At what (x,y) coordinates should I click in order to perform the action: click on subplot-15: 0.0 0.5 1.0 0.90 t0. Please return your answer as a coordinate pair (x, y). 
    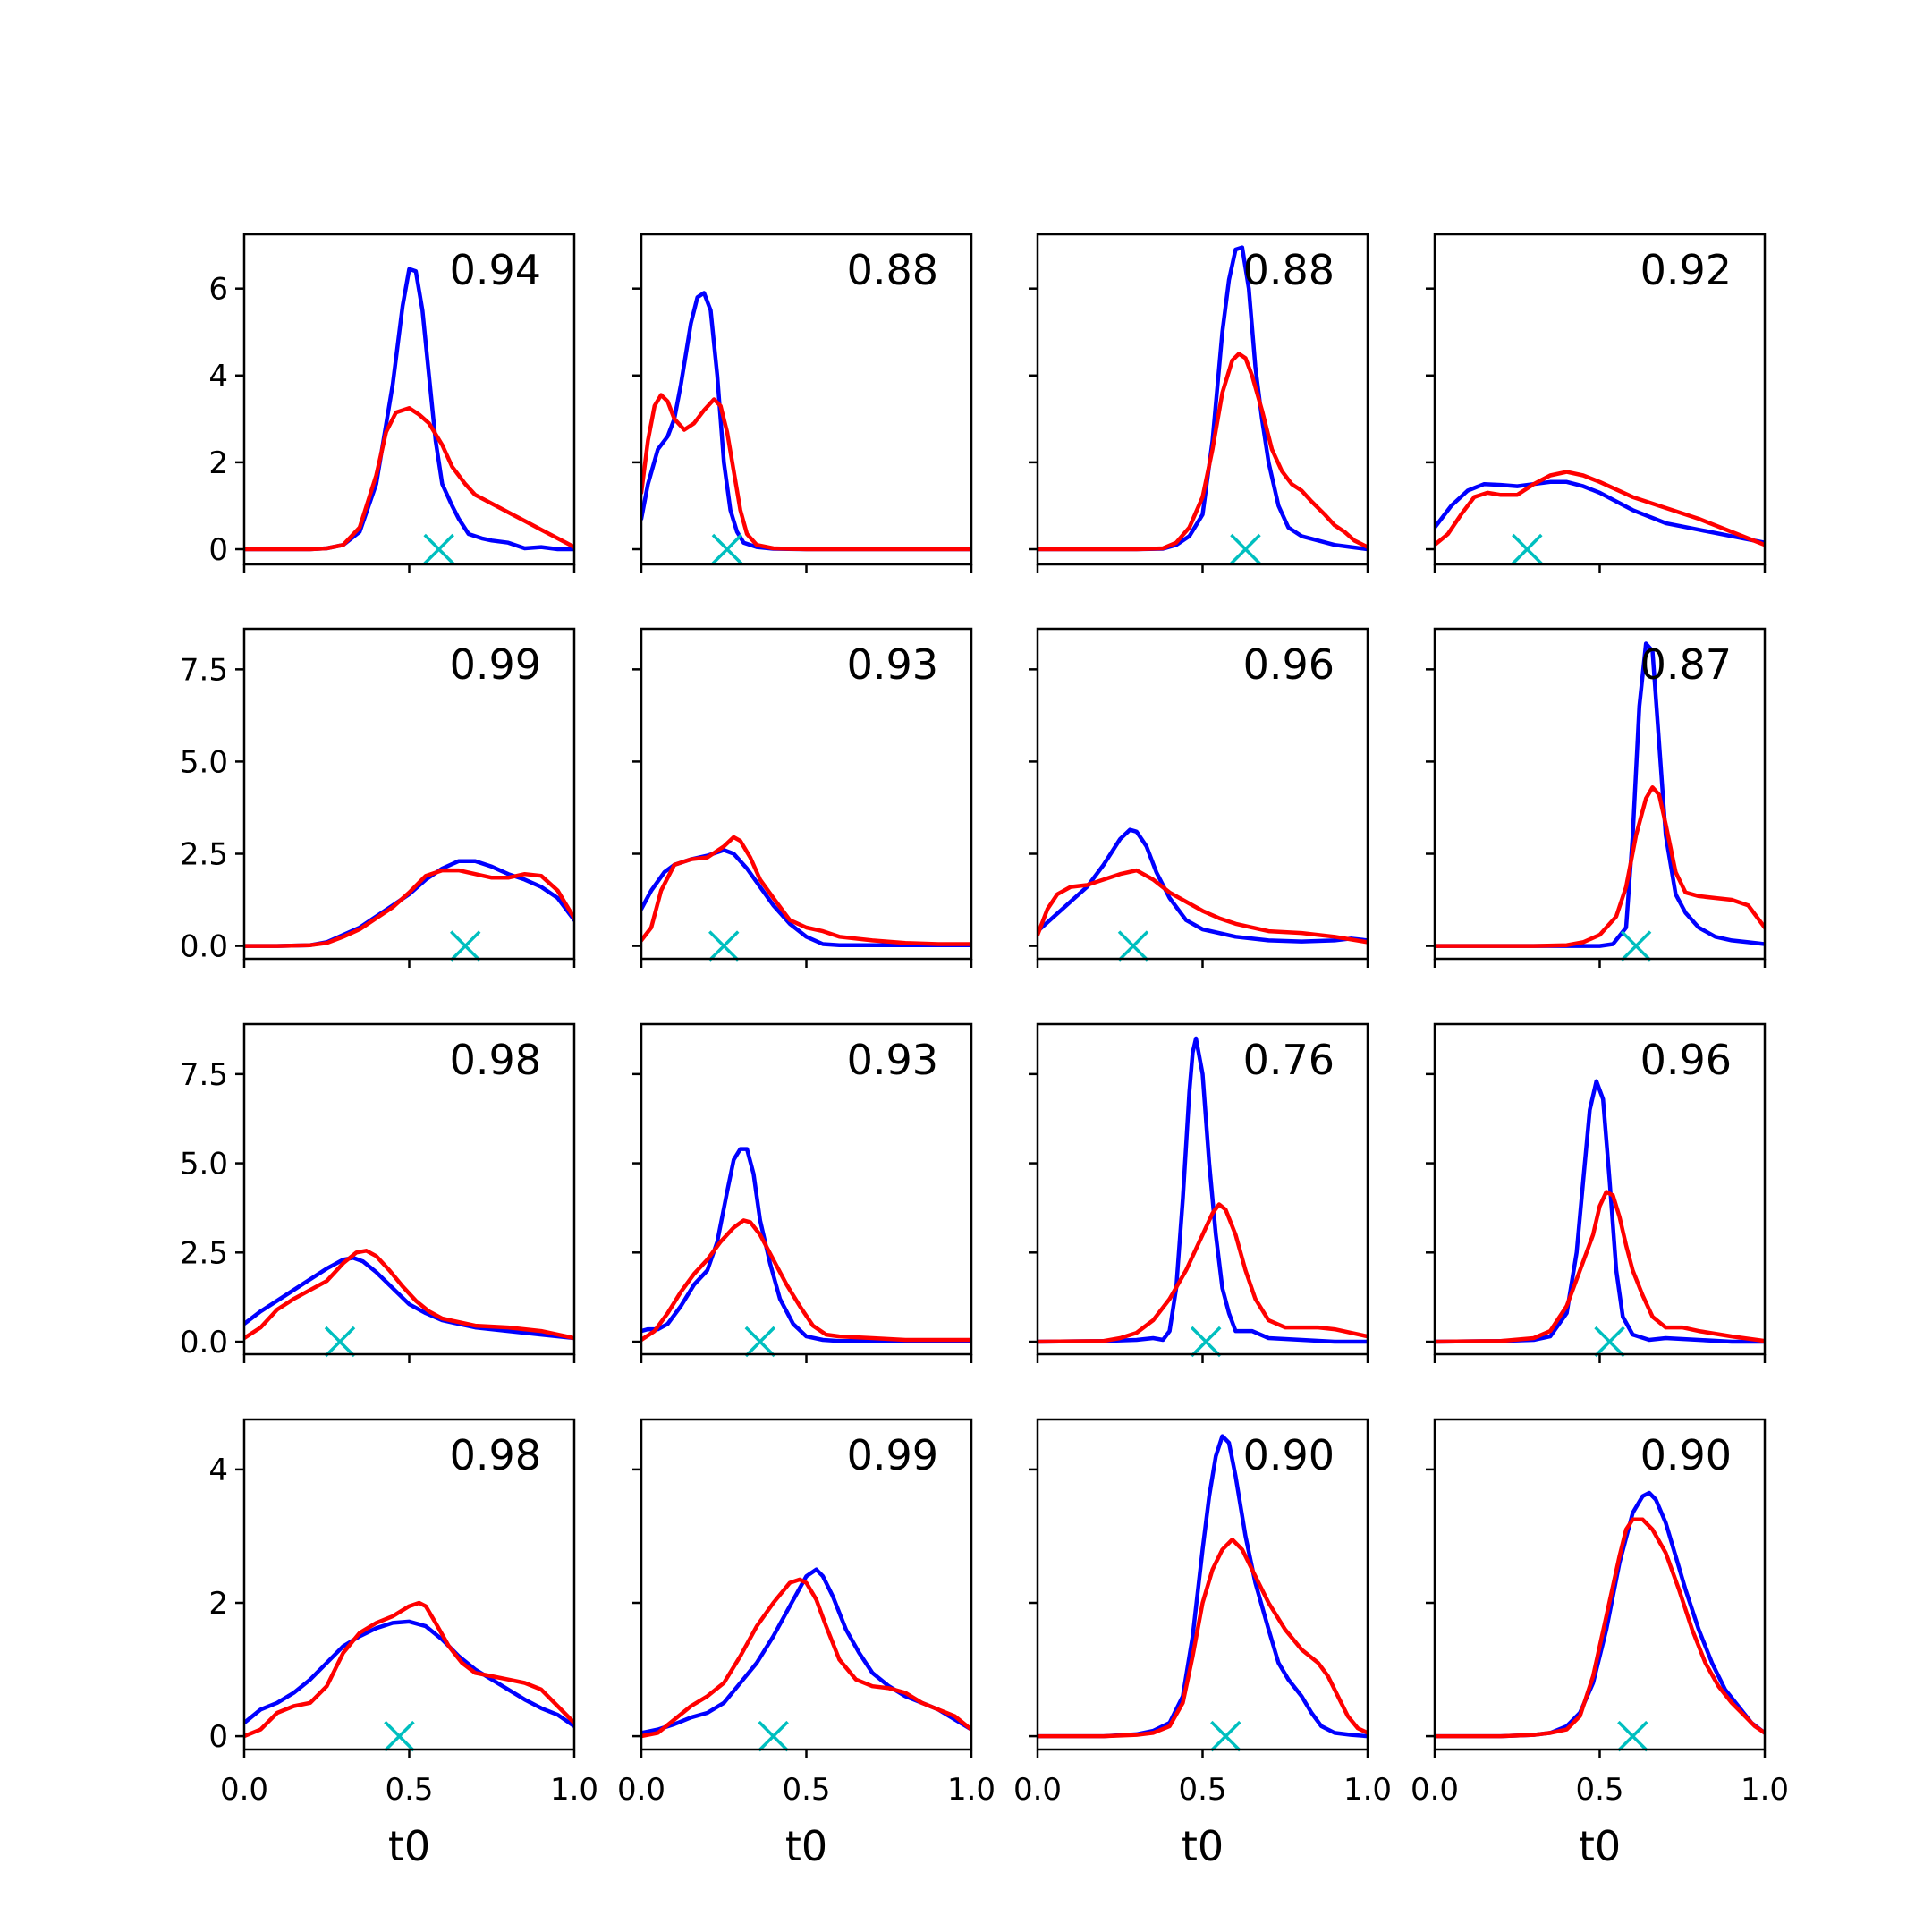
    Looking at the image, I should click on (1202, 1644).